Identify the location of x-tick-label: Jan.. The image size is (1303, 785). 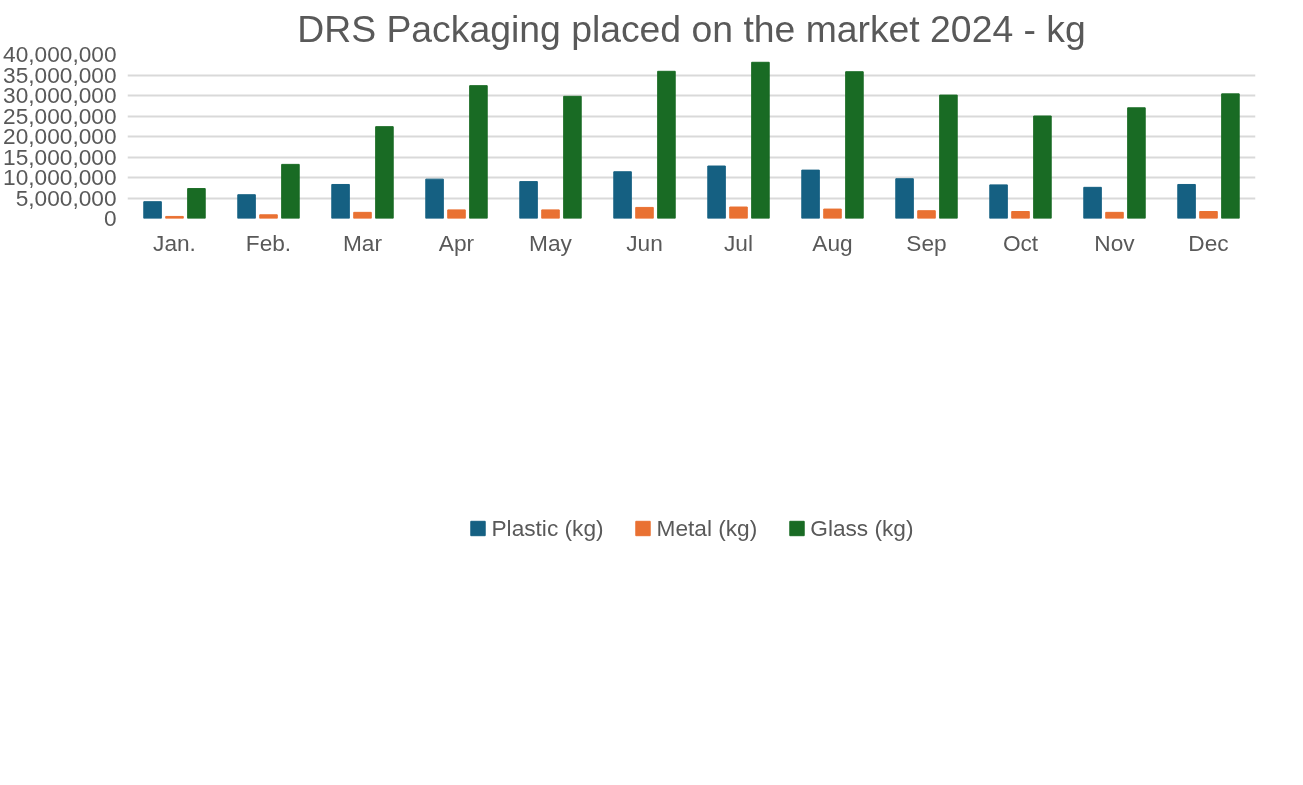
(174, 242).